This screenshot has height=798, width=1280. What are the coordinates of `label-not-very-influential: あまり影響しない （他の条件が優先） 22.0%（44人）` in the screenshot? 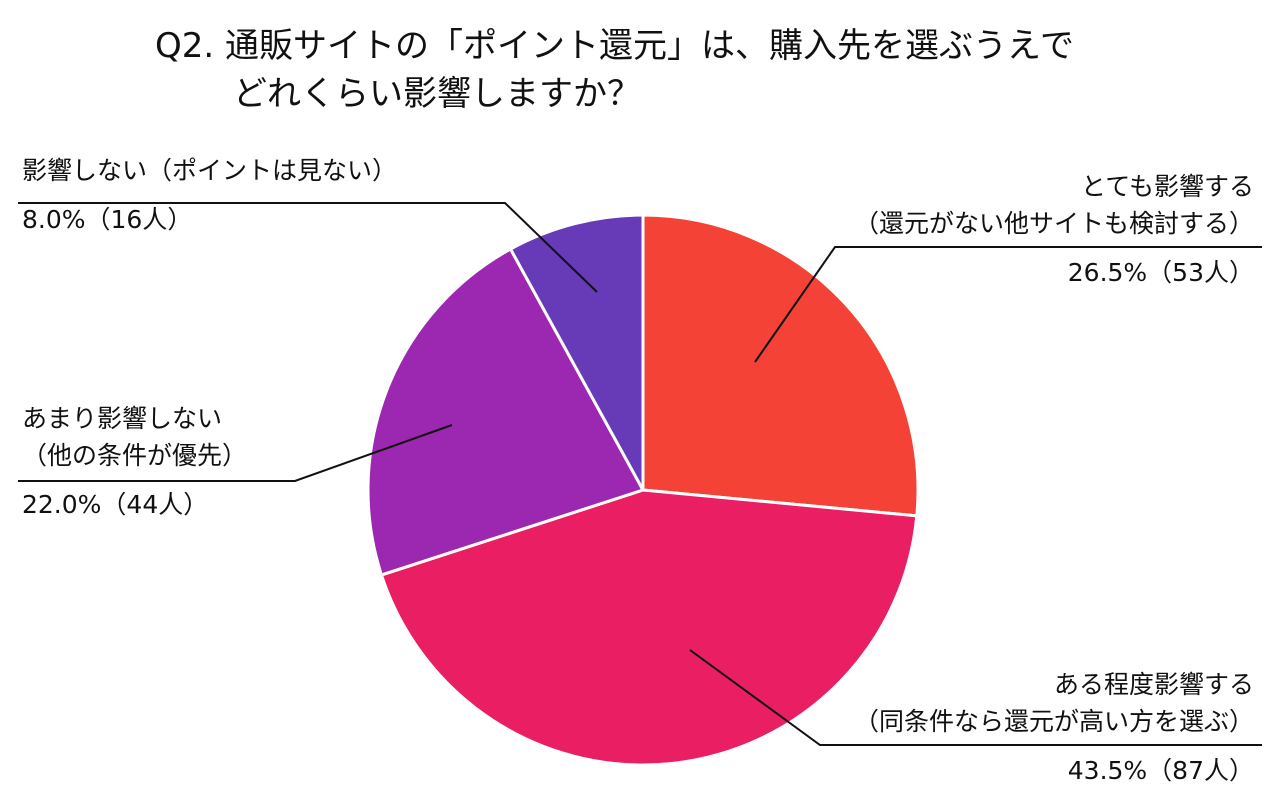 It's located at (134, 461).